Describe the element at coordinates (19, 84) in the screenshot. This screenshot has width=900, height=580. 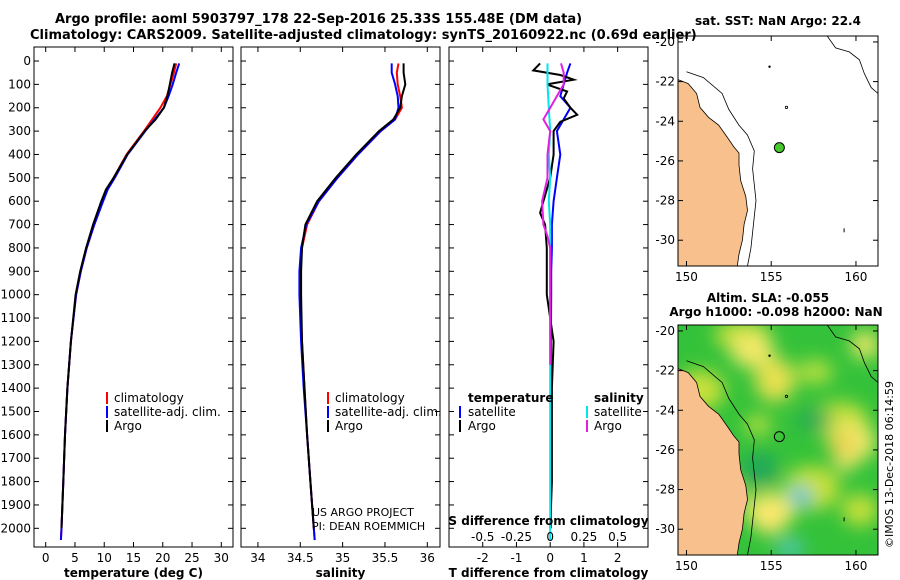
I see `depth-tick-label: 100` at that location.